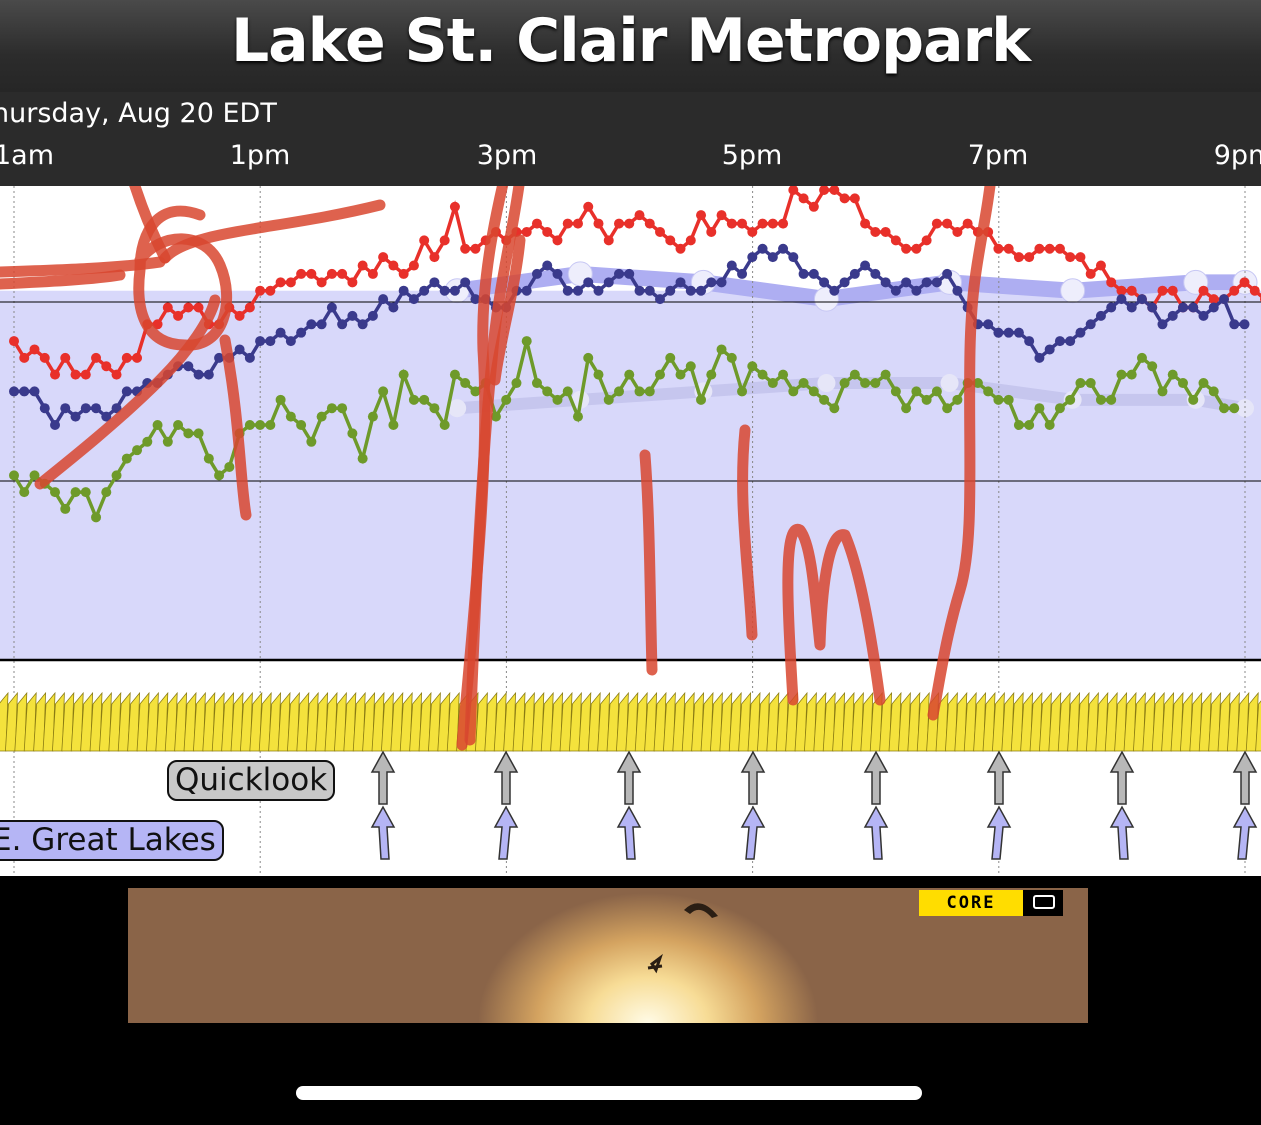  Describe the element at coordinates (251, 780) in the screenshot. I see `quicklook-button: Quicklook` at that location.